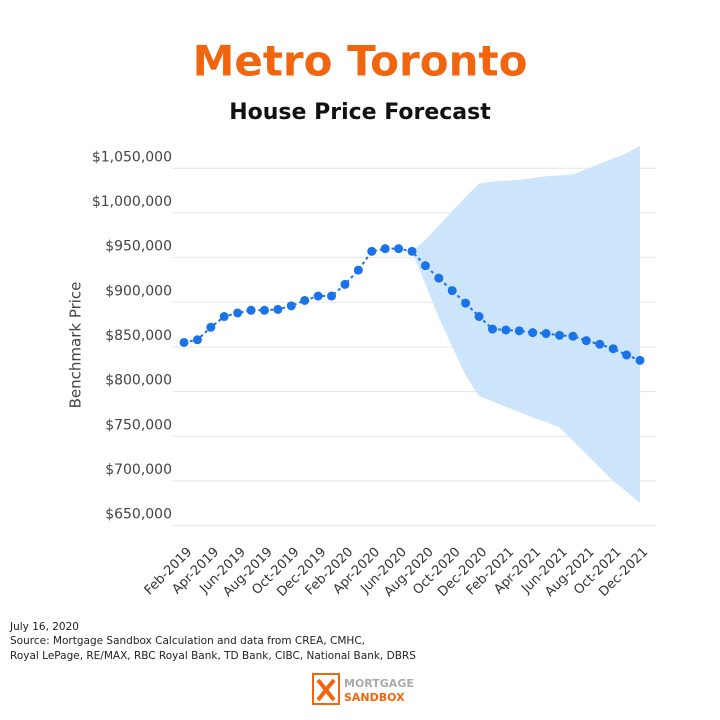  I want to click on date: July 16, 2020, so click(44, 627).